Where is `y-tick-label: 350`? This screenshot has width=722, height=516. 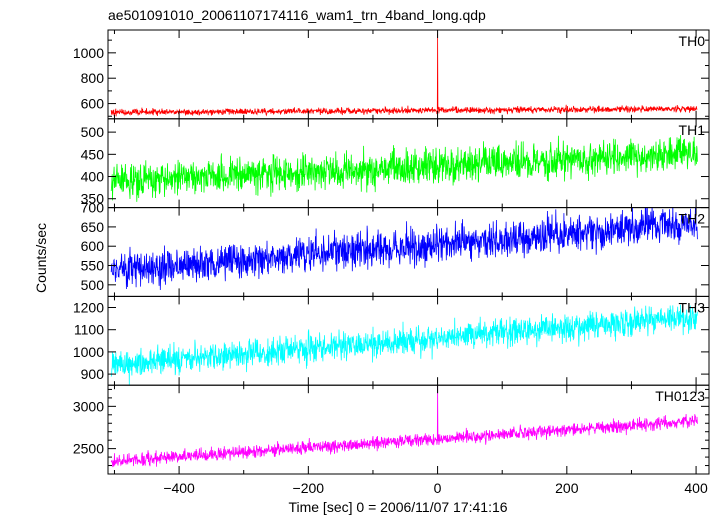 y-tick-label: 350 is located at coordinates (93, 199).